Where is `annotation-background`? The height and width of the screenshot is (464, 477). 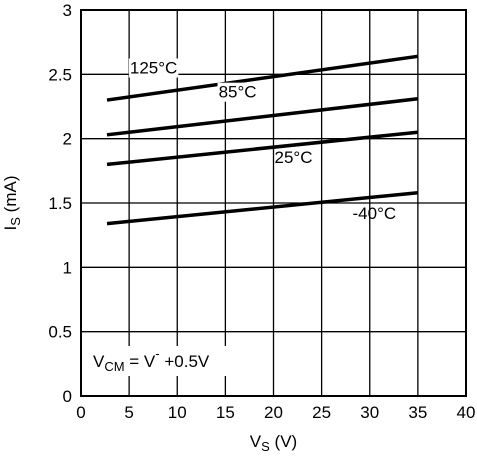 annotation-background is located at coordinates (164, 361).